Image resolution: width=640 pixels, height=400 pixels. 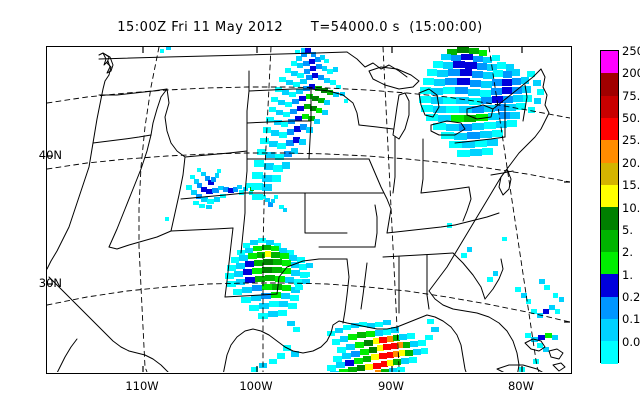 I want to click on parallel-30N, so click(x=308, y=302).